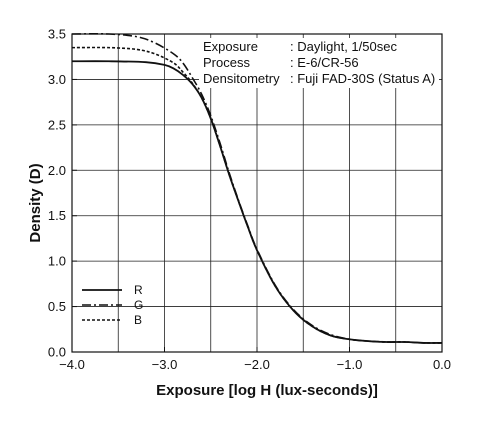  Describe the element at coordinates (241, 78) in the screenshot. I see `note-label-densitometry: Densitometry` at that location.